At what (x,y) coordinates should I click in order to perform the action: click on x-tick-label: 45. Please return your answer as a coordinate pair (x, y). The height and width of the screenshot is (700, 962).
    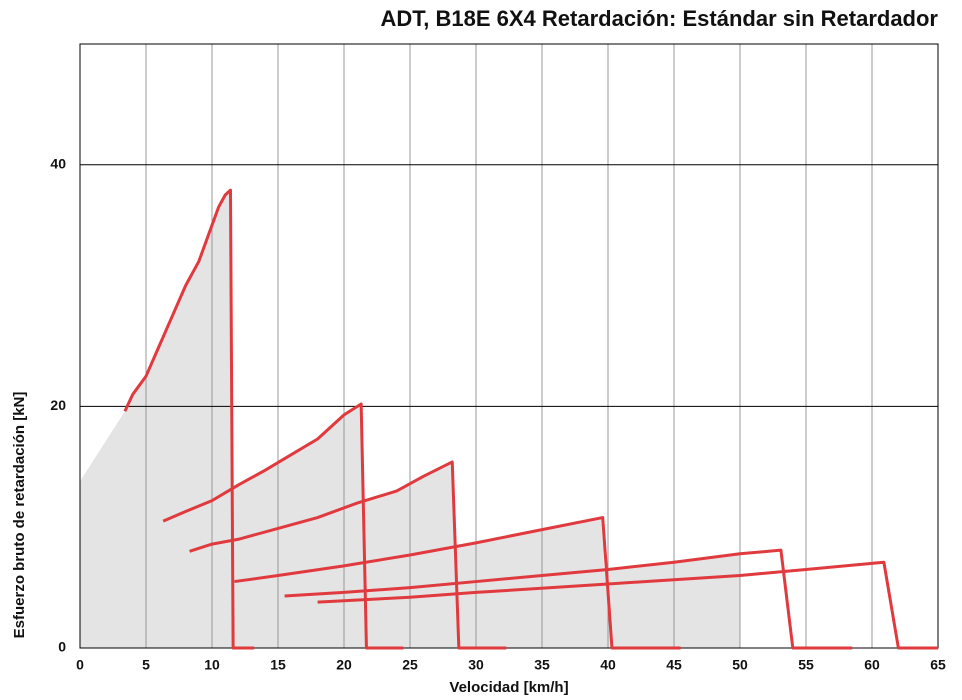
    Looking at the image, I should click on (674, 665).